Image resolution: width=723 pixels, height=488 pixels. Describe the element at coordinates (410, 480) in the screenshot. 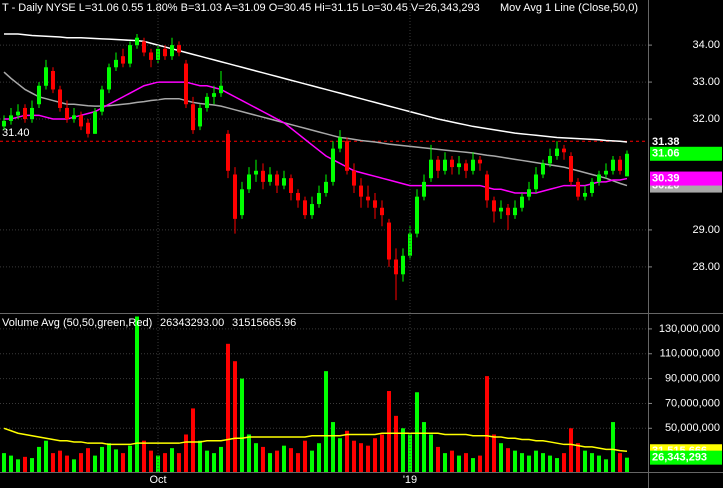

I see `x-tick-label: '19` at that location.